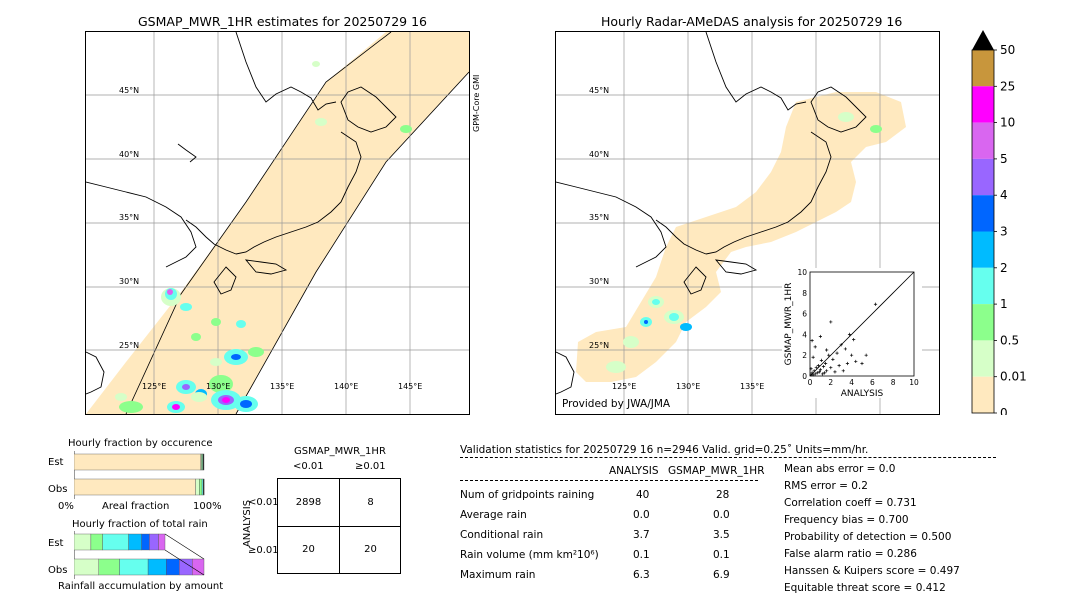 This screenshot has height=612, width=1080. What do you see at coordinates (207, 506) in the screenshot?
I see `occurence-tick-100: 100%` at bounding box center [207, 506].